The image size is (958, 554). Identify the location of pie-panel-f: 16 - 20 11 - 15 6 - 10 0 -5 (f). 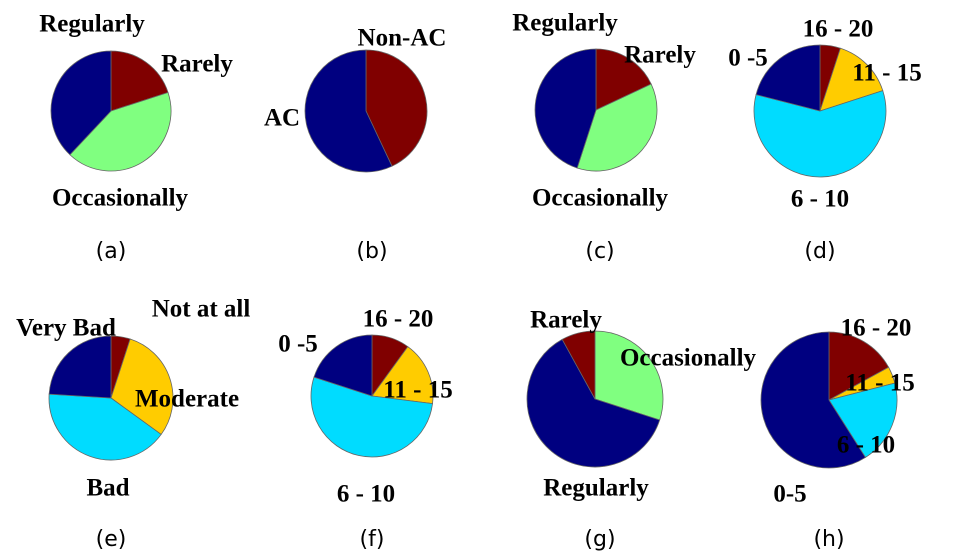
(365, 429).